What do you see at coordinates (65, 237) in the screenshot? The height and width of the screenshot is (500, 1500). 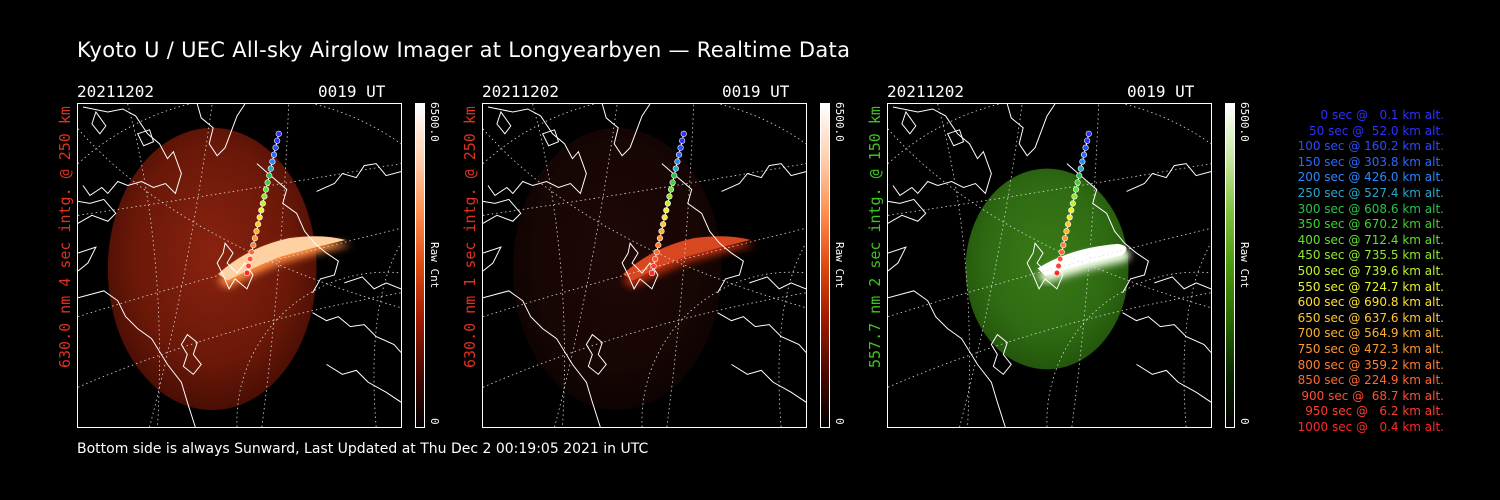 I see `panel-1-ylabel: 630.0 nm 4 sec intg. @ 250 km` at bounding box center [65, 237].